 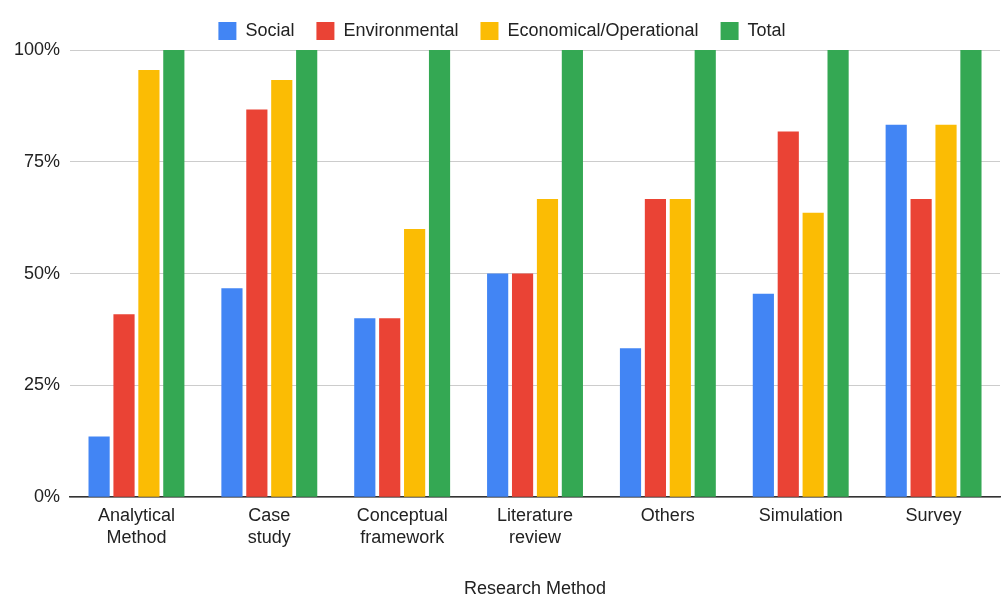 I want to click on x-tick-label: Analytical Method, so click(x=136, y=525).